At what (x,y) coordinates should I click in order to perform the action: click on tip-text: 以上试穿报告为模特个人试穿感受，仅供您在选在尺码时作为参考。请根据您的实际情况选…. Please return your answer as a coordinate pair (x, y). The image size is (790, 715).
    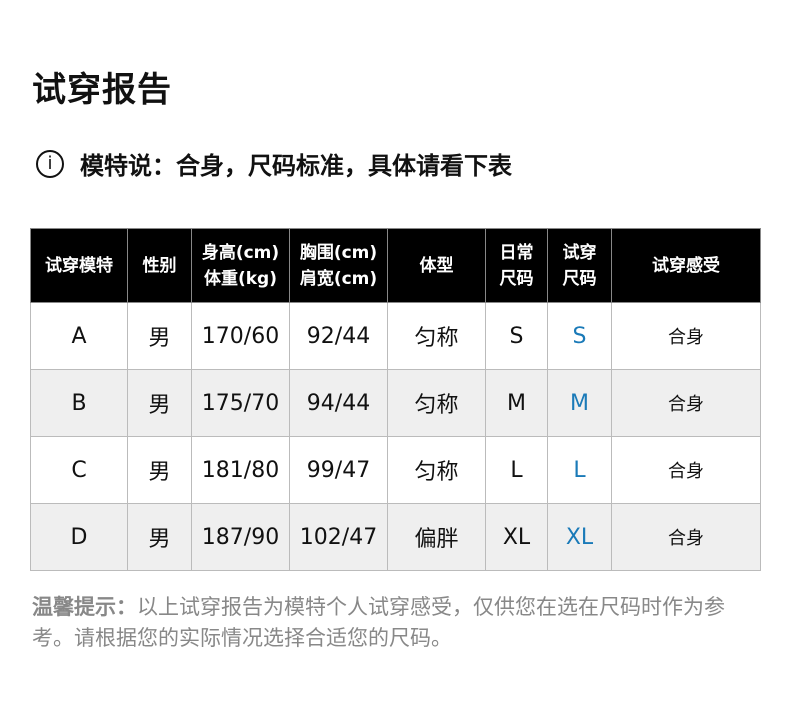
    Looking at the image, I should click on (378, 622).